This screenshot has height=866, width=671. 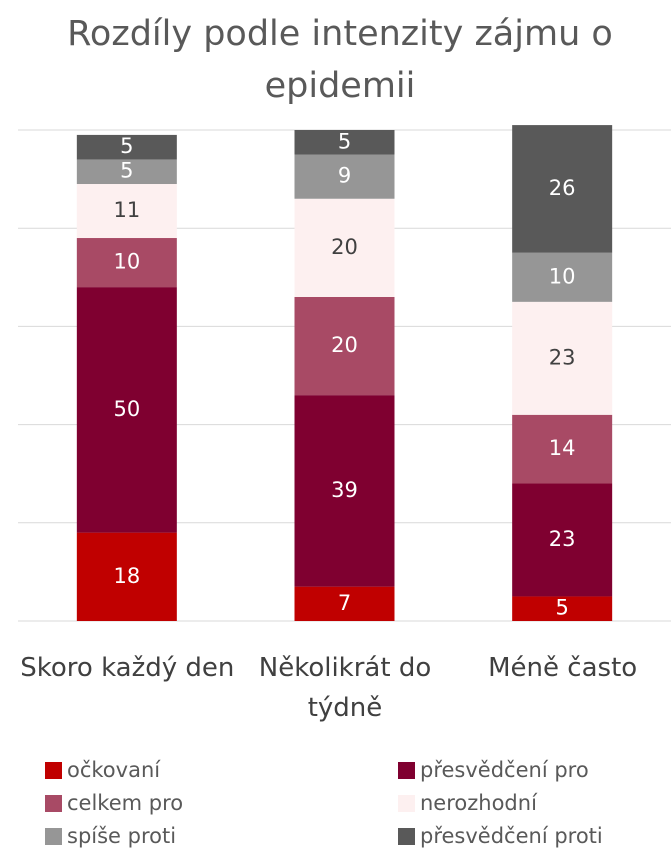 I want to click on legend-label: spíše proti, so click(x=122, y=836).